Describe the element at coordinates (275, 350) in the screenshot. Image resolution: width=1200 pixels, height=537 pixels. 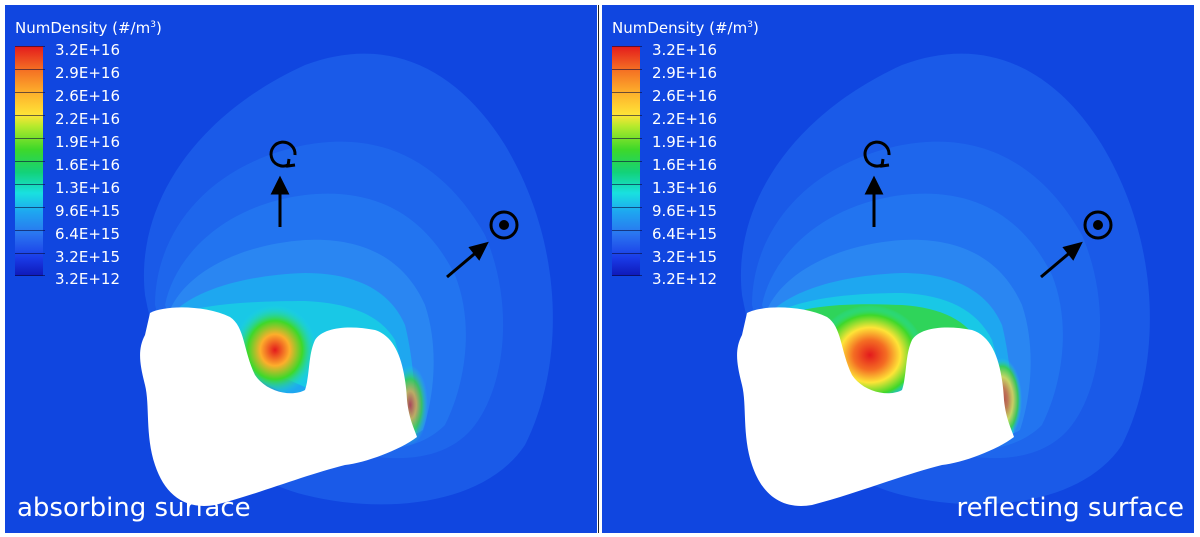
I see `hot-region-neck` at that location.